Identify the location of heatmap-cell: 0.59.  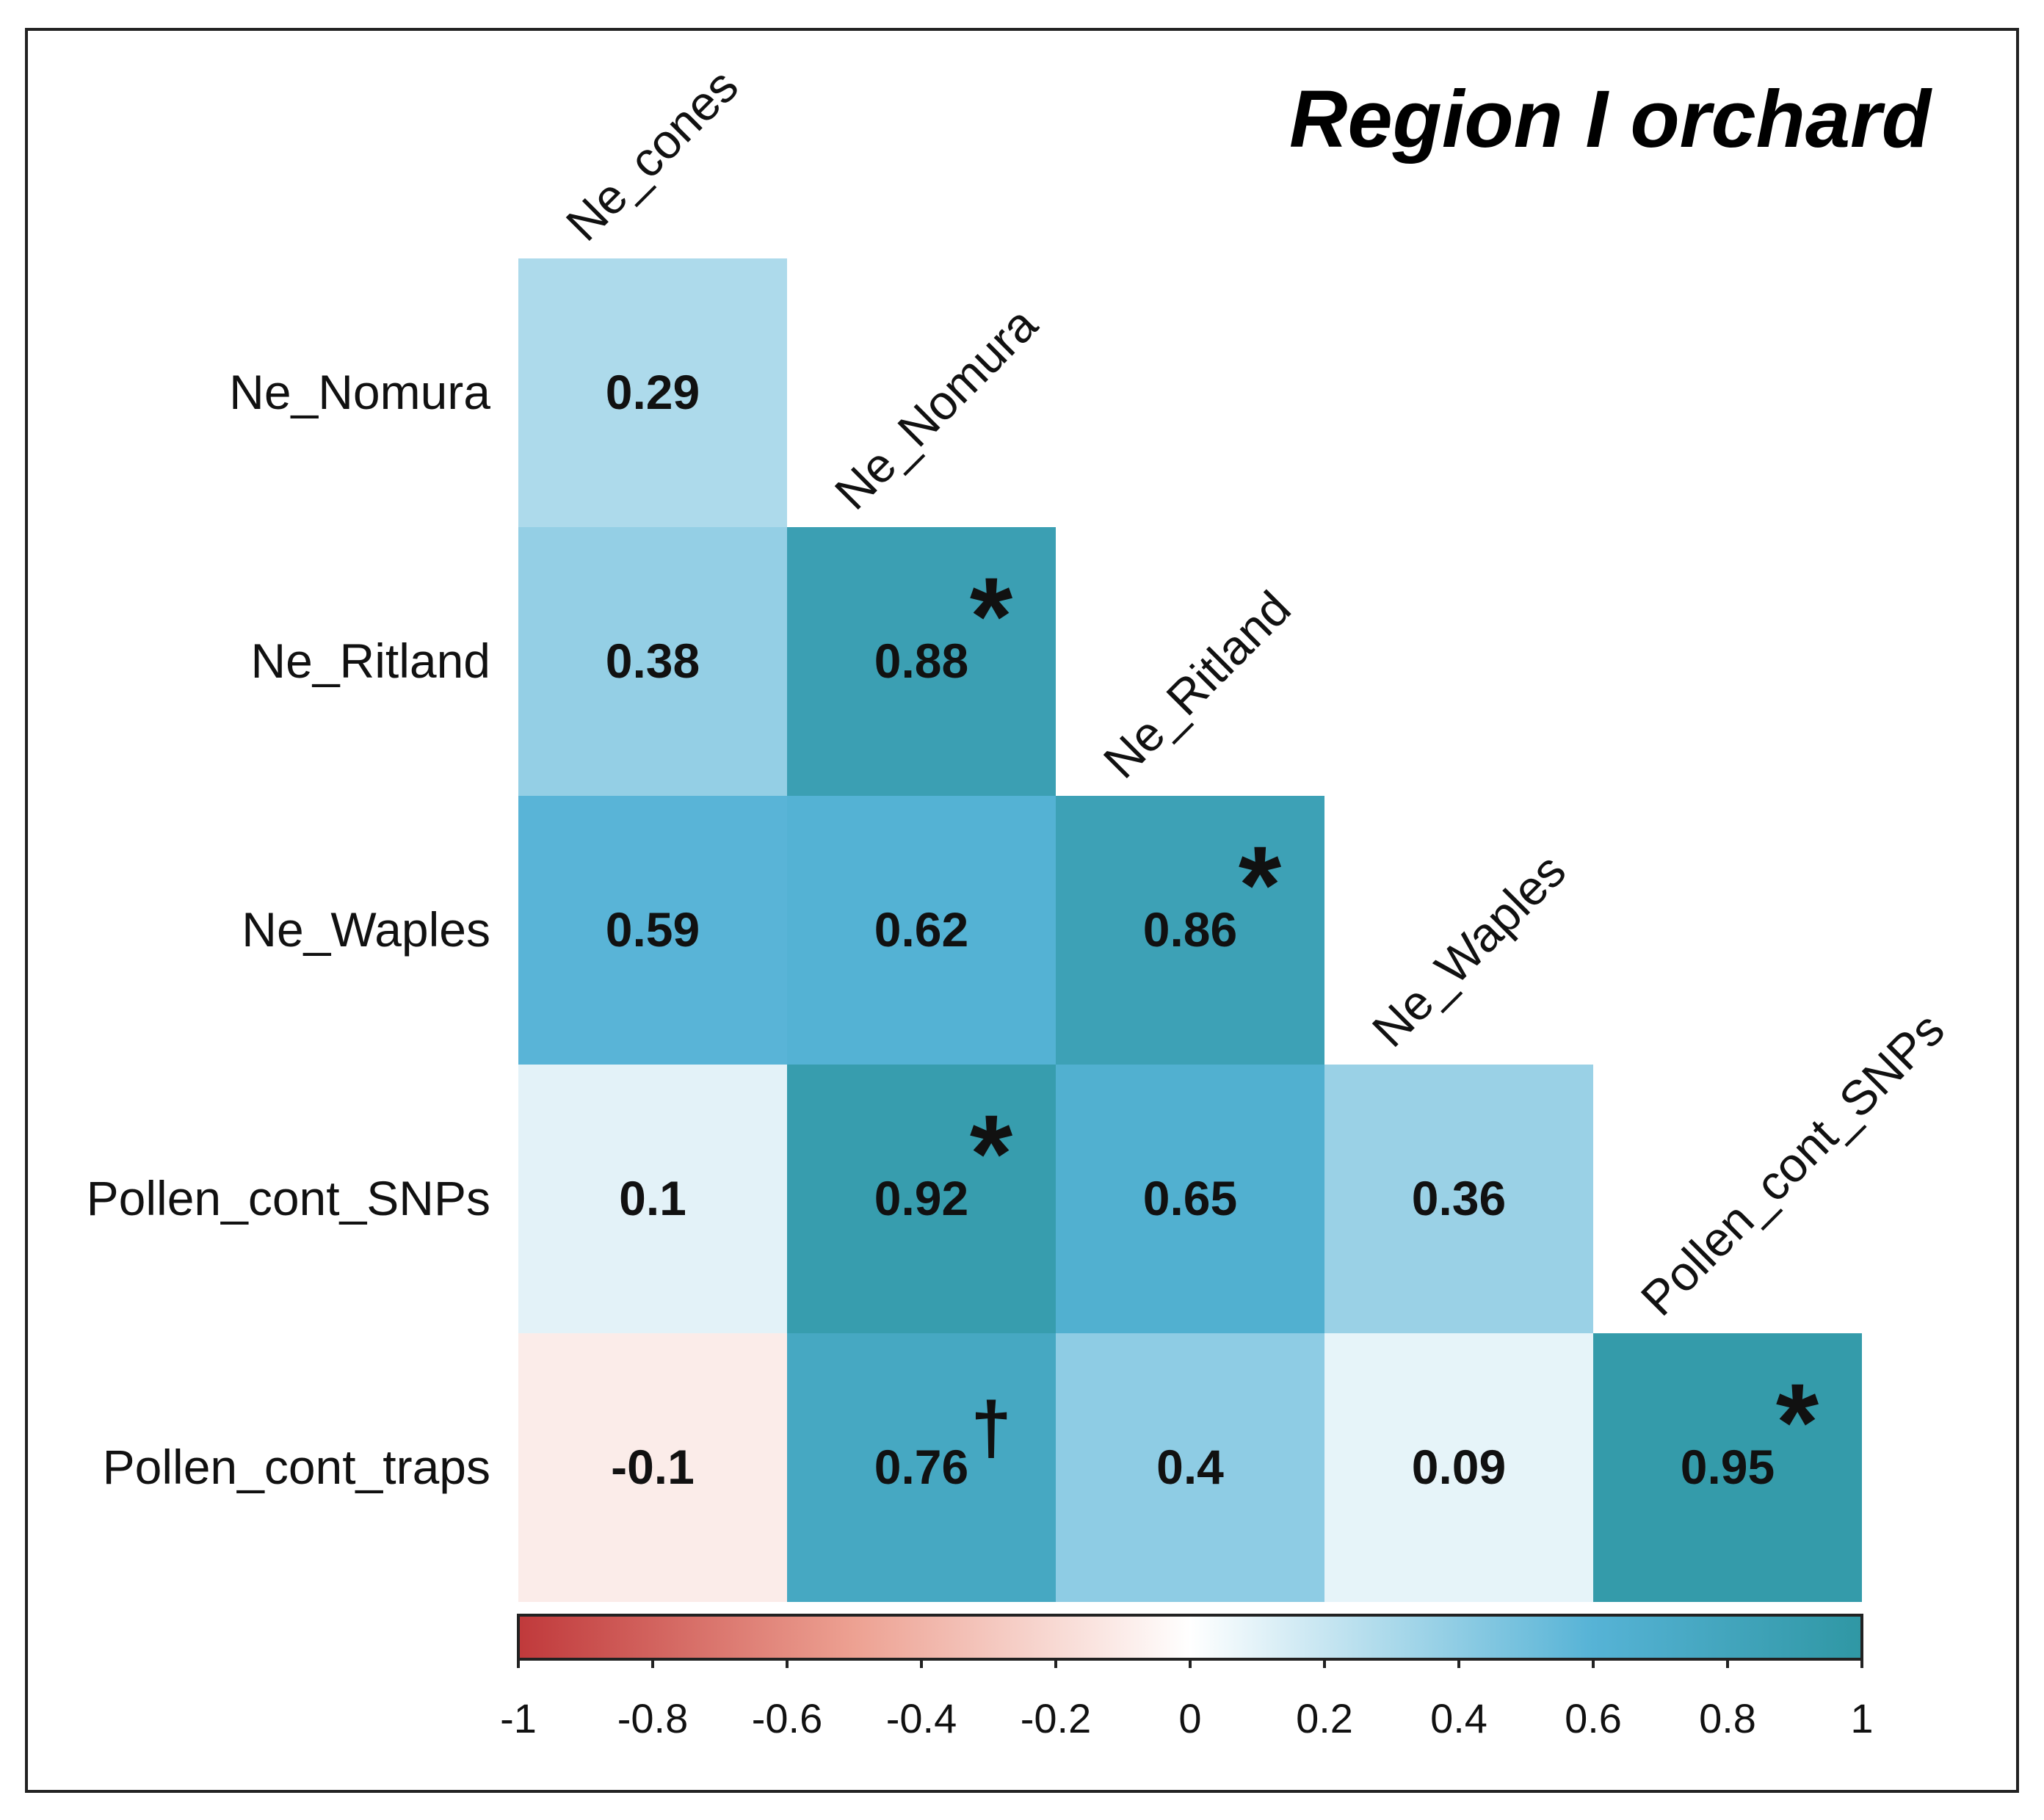
(652, 930).